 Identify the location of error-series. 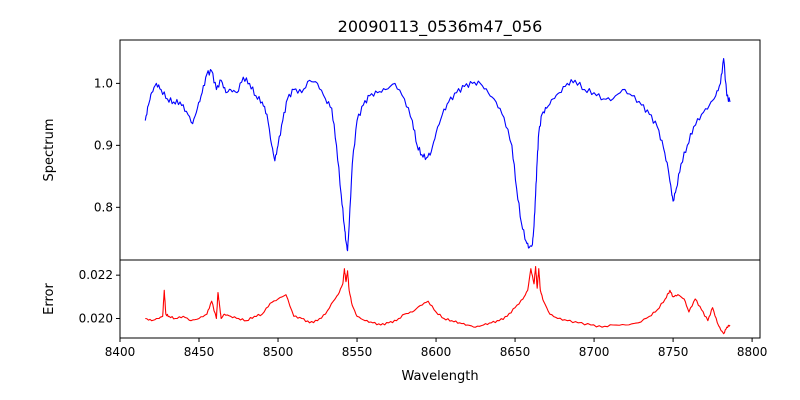
(438, 300).